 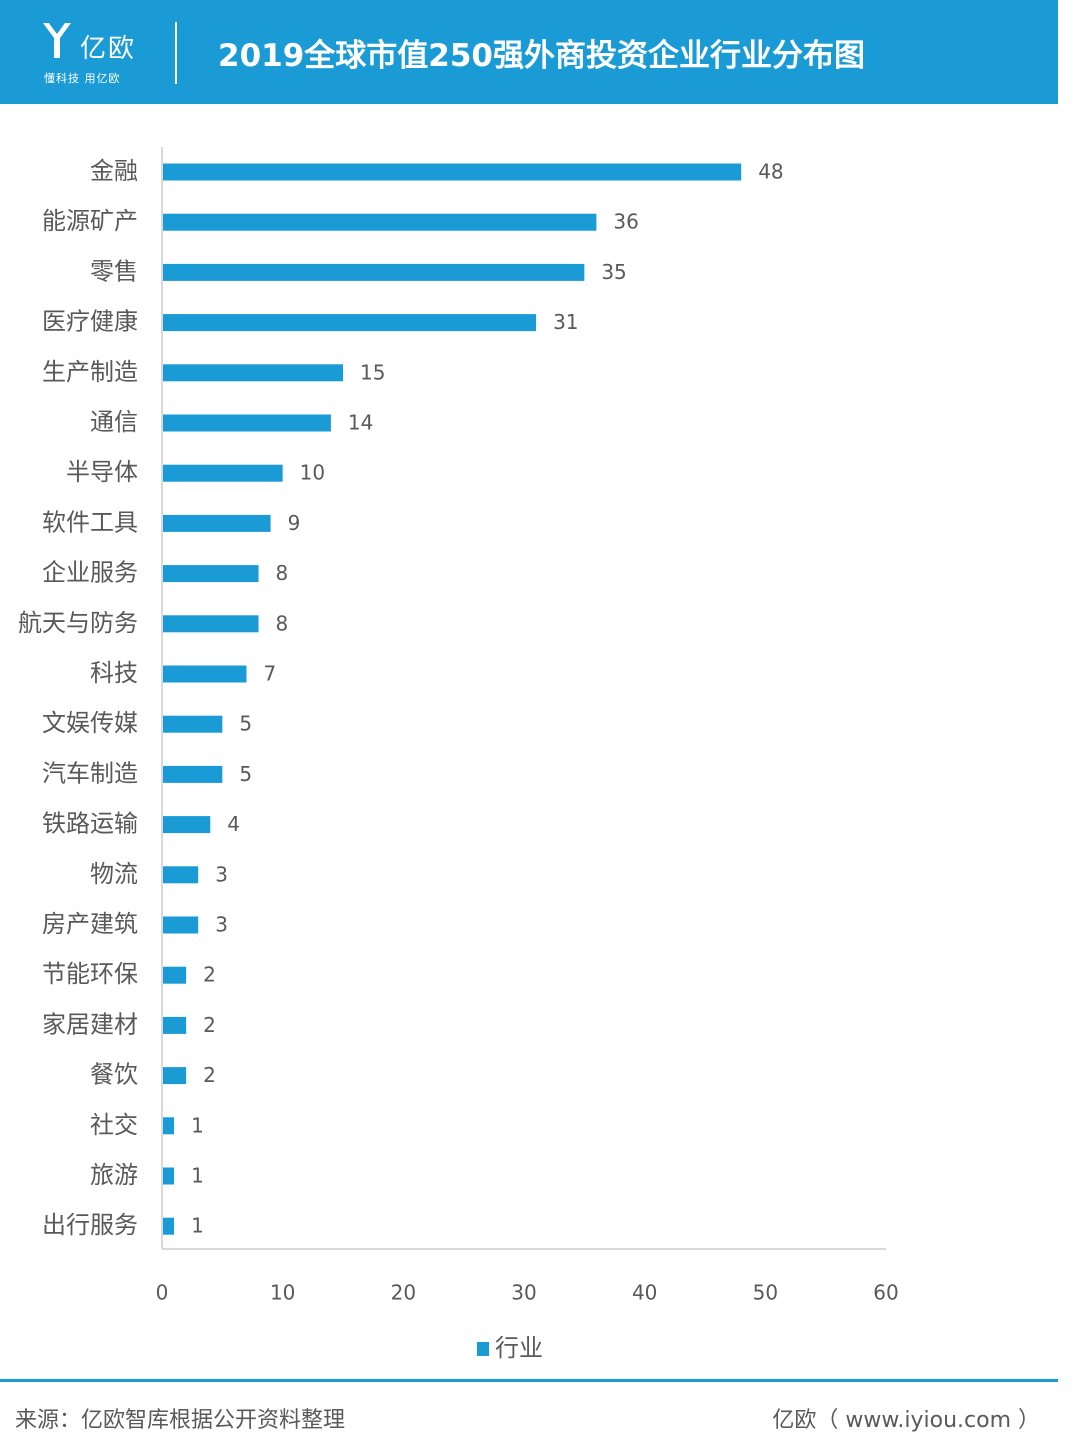 What do you see at coordinates (90, 924) in the screenshot?
I see `category-label: 房产建筑` at bounding box center [90, 924].